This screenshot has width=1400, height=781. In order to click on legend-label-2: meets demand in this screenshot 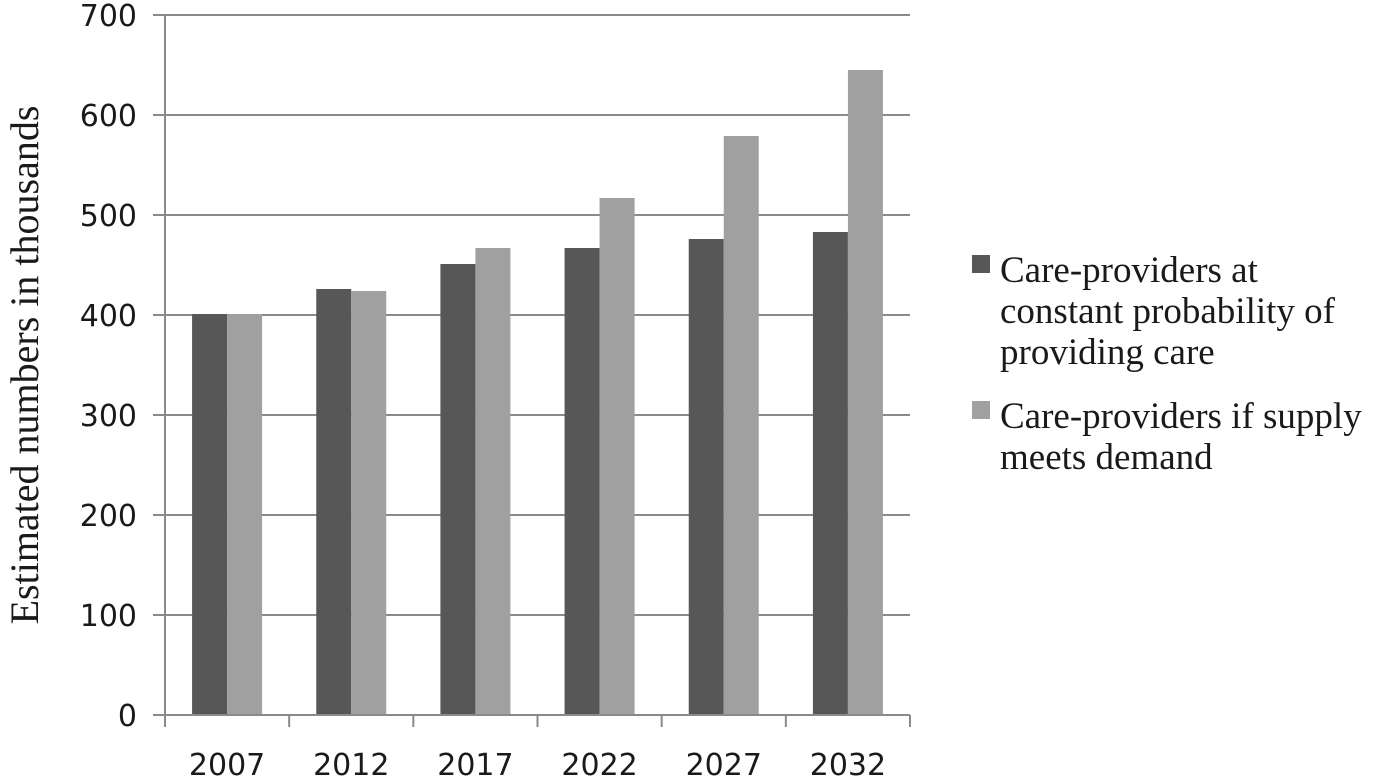, I will do `click(1106, 457)`.